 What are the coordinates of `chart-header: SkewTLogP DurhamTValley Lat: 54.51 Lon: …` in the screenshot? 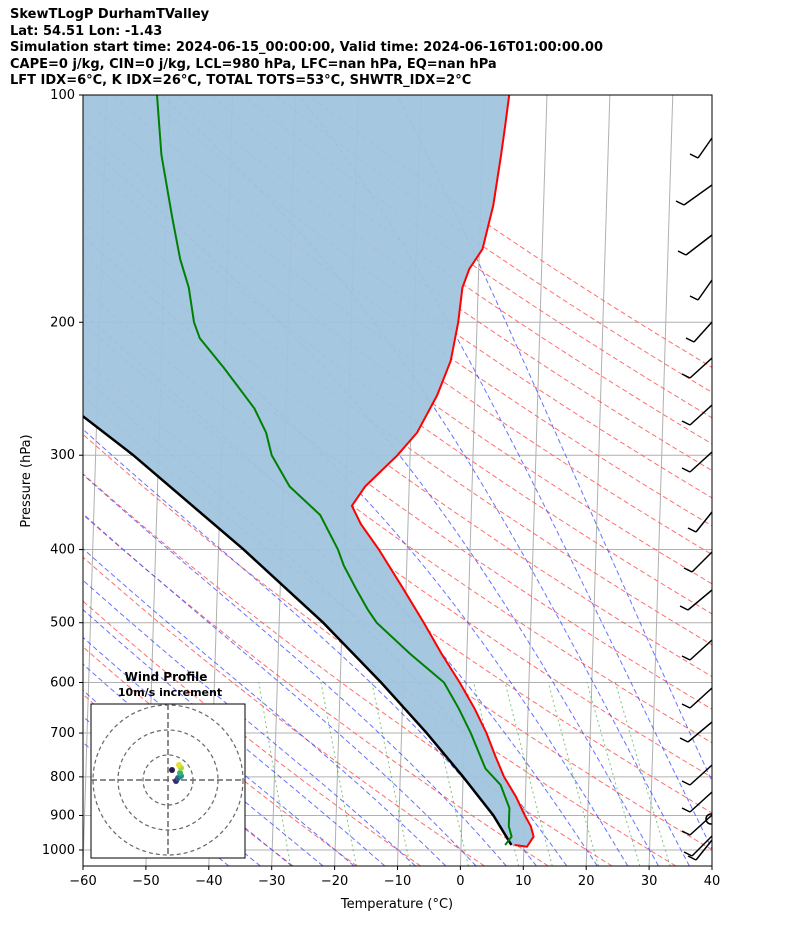 It's located at (306, 48).